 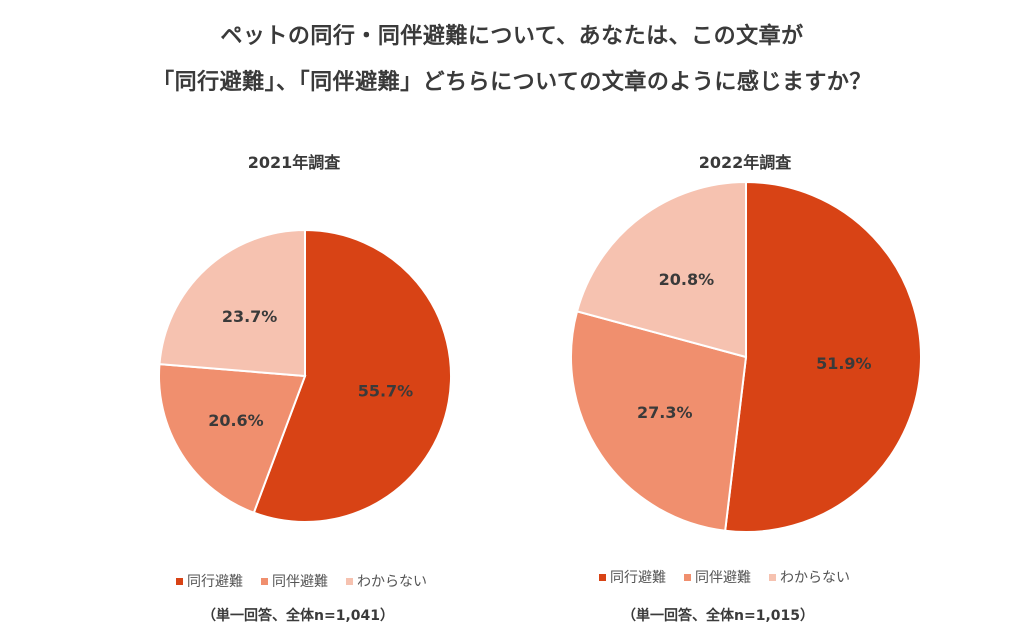 I want to click on pie-title-2022: 2022年調査, so click(x=745, y=162).